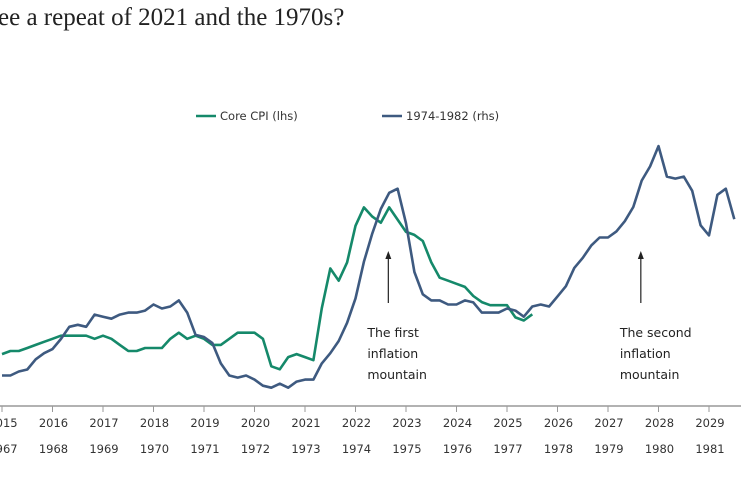  I want to click on x-tick-label-top: 2019, so click(204, 423).